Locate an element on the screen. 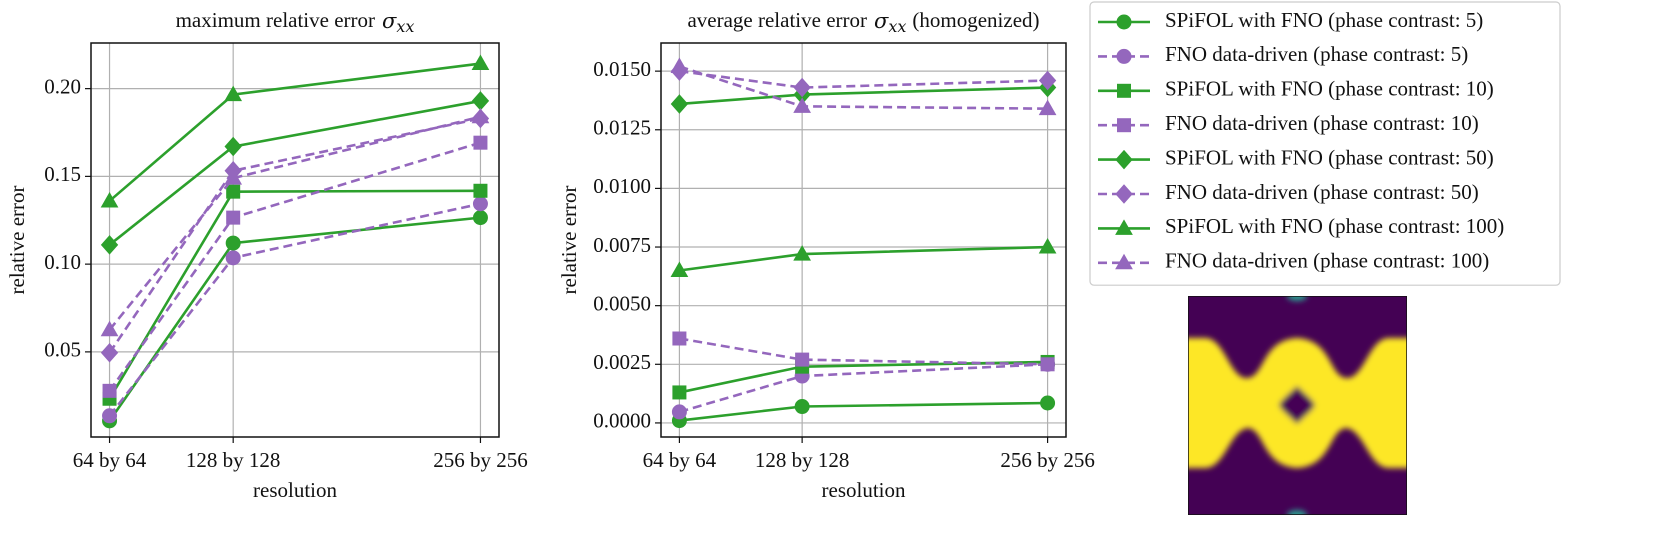  legend-frame is located at coordinates (1325, 143).